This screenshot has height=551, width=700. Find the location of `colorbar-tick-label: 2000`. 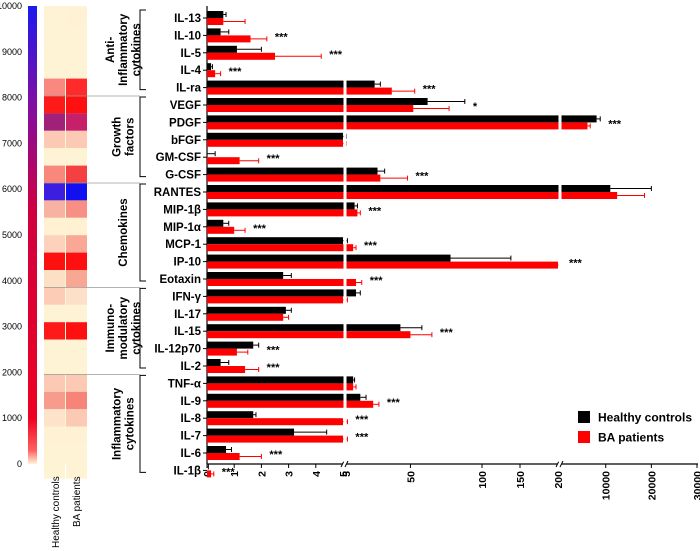

colorbar-tick-label: 2000 is located at coordinates (12, 372).